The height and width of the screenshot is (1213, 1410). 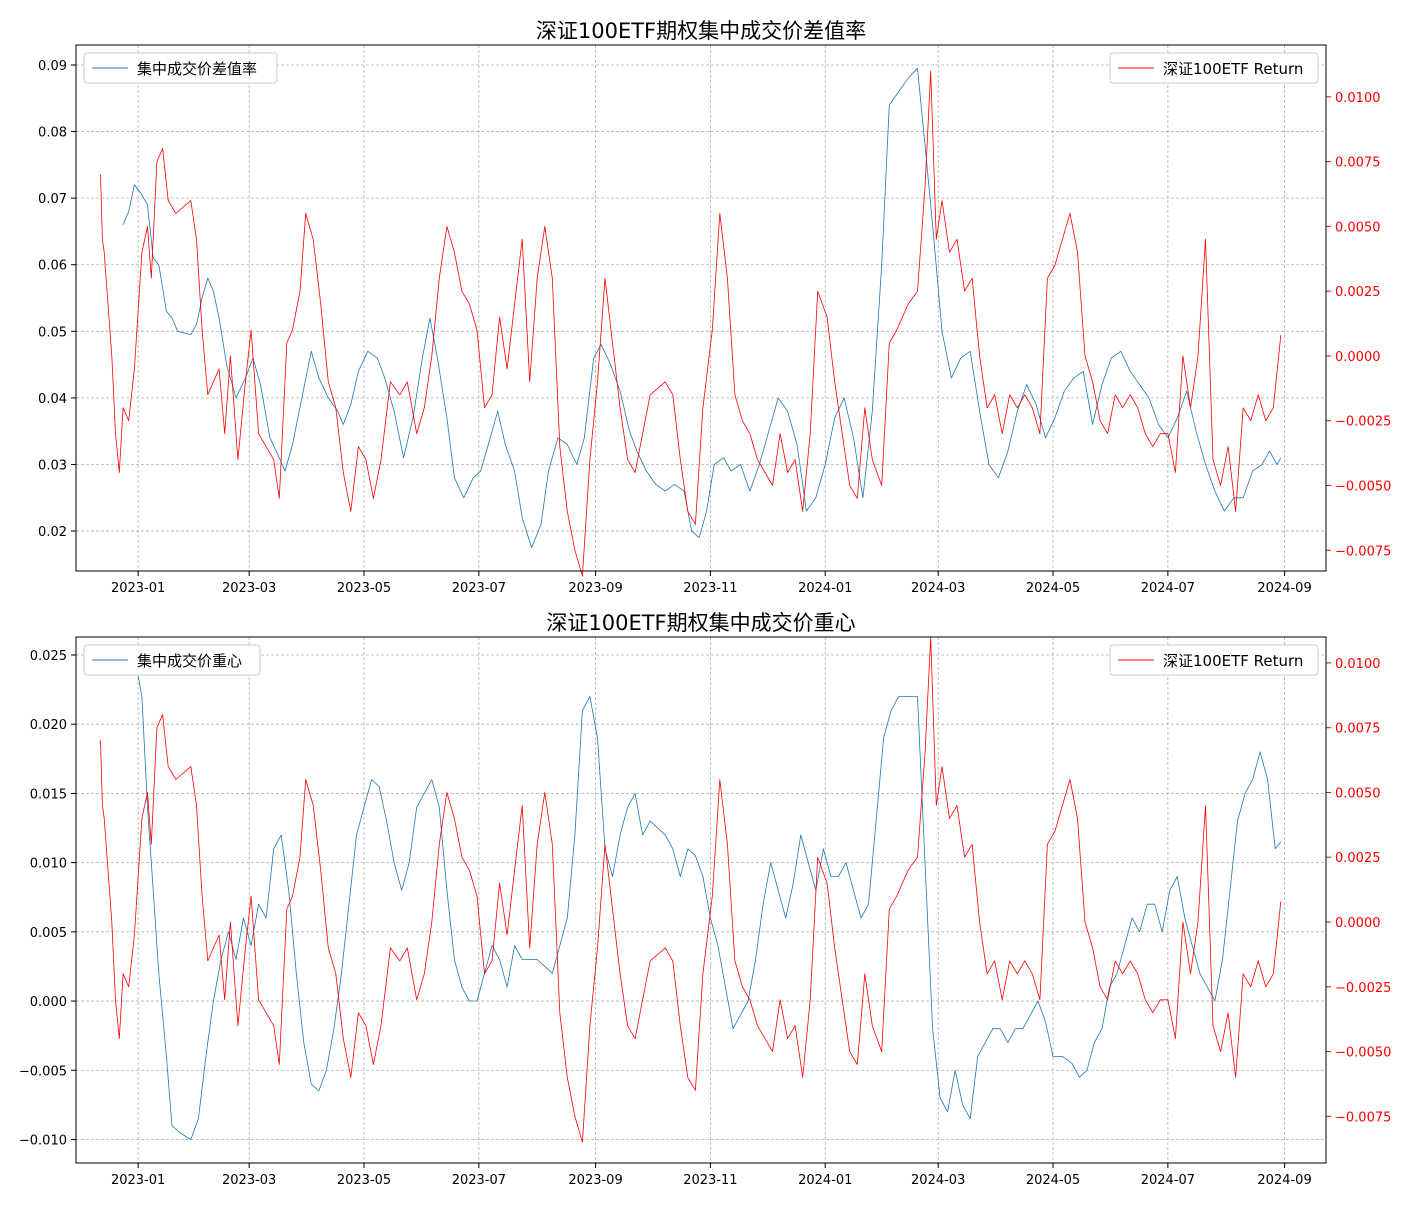 I want to click on y-left-tick-label: 0.06, so click(x=52, y=266).